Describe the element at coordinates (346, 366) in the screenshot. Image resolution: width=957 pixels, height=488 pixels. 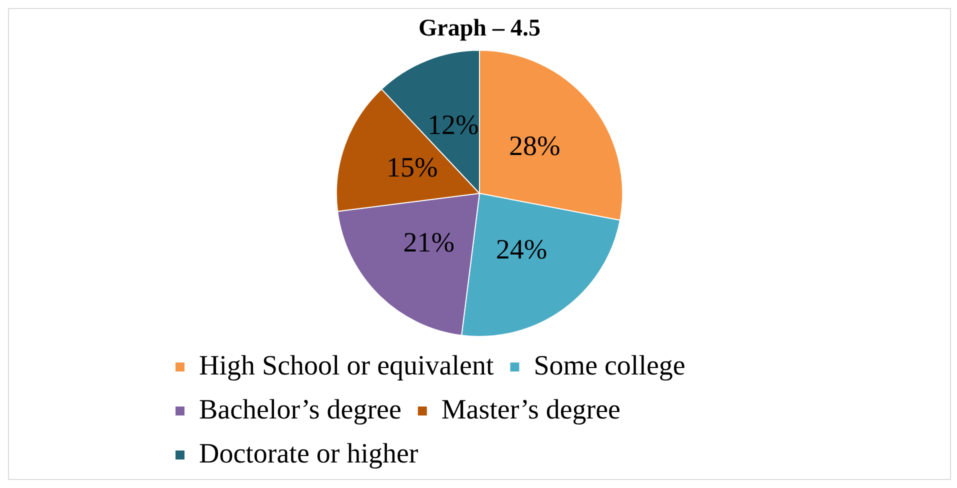
I see `legend-label: High School or equivalent` at that location.